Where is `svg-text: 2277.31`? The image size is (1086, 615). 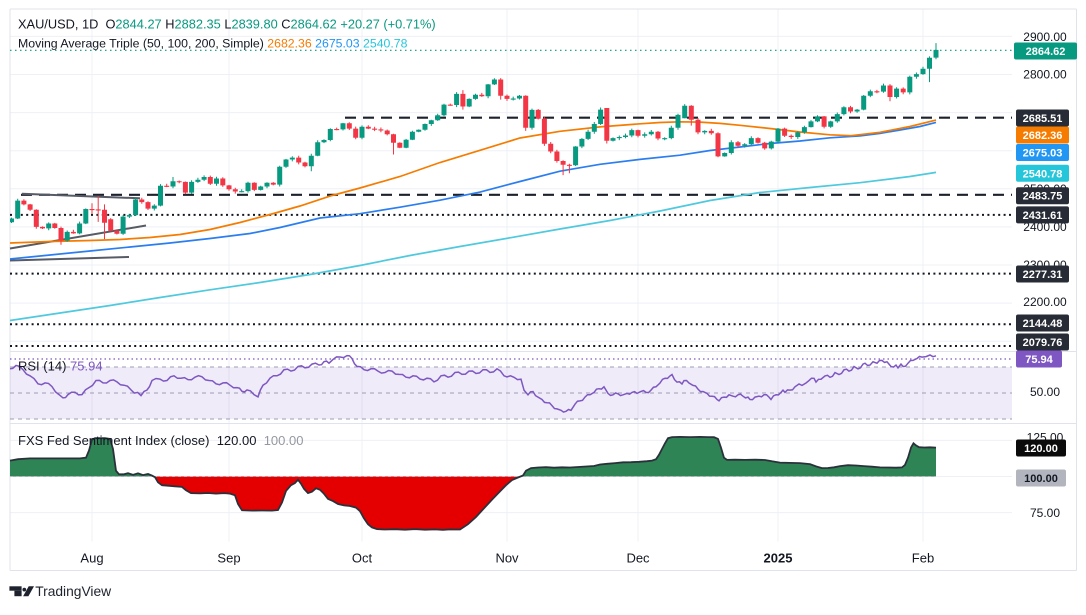 svg-text: 2277.31 is located at coordinates (1043, 275).